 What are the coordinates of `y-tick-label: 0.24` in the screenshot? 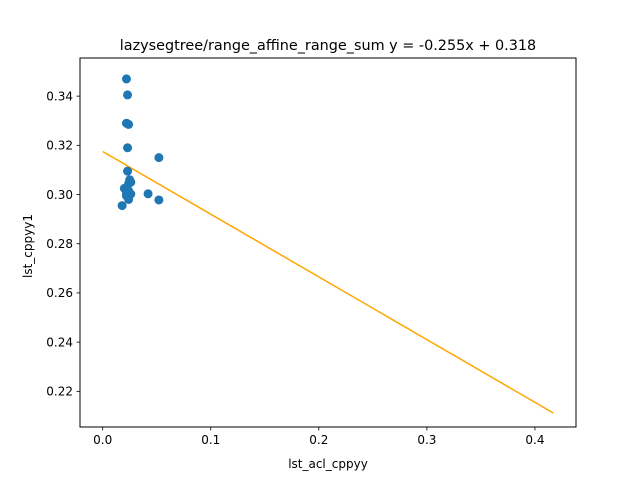 It's located at (59, 342).